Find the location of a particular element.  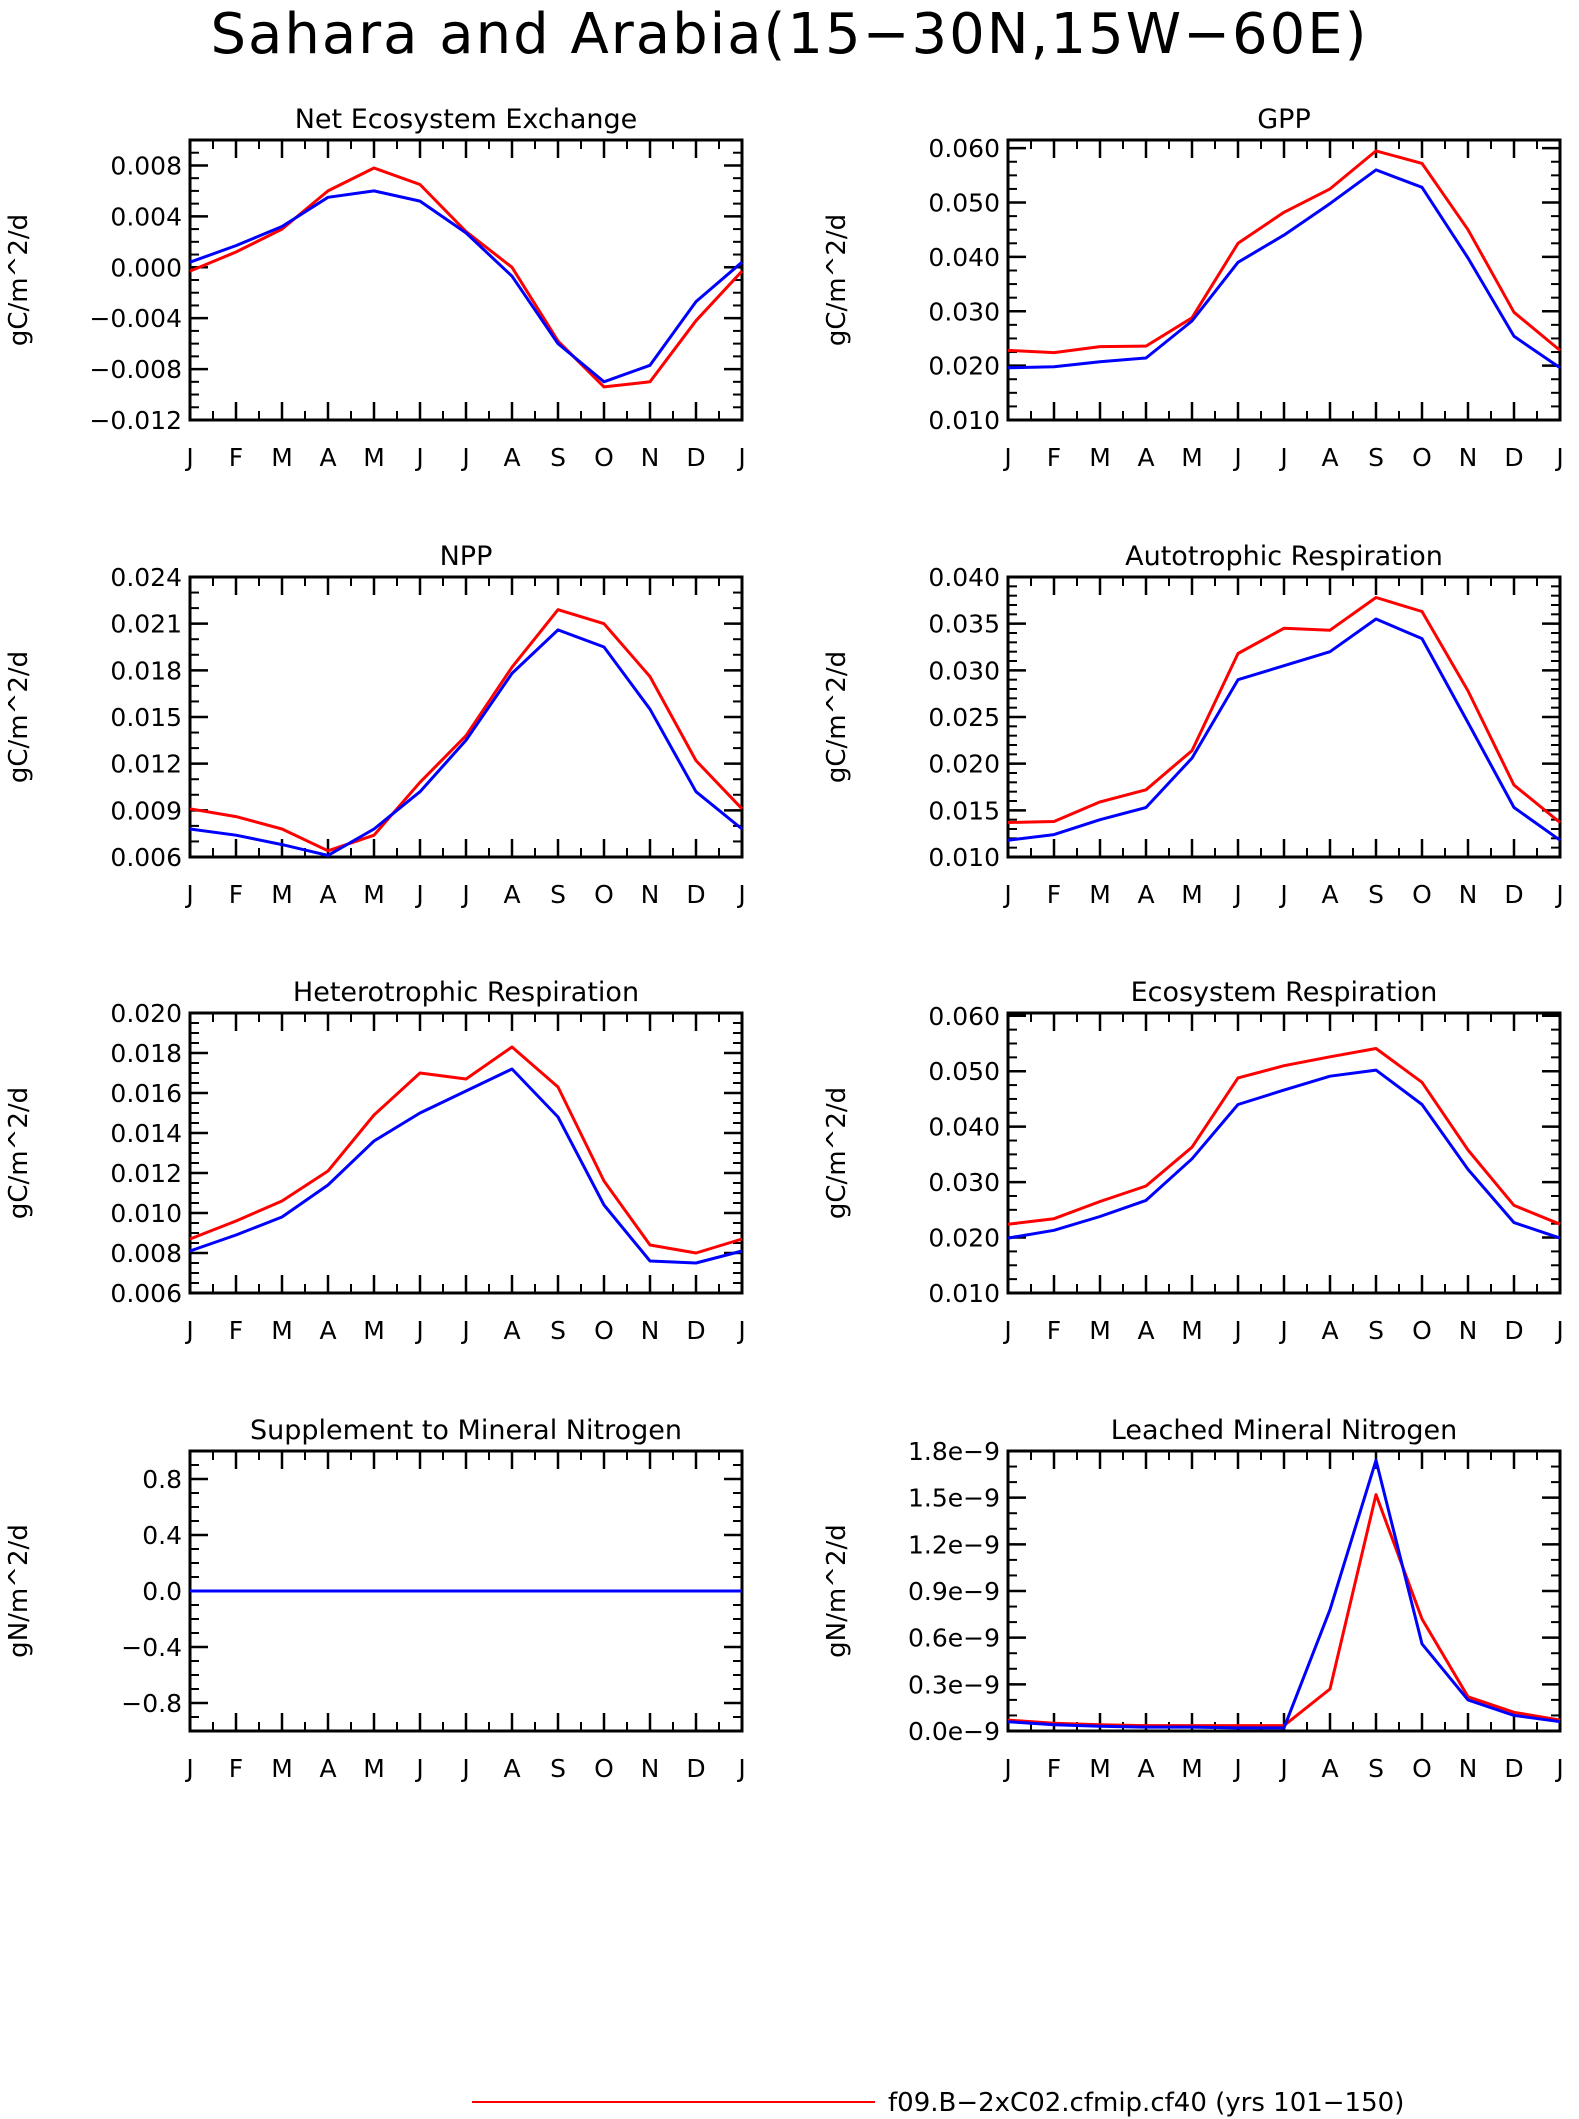

y-tick-label: 0.012 is located at coordinates (146, 764).